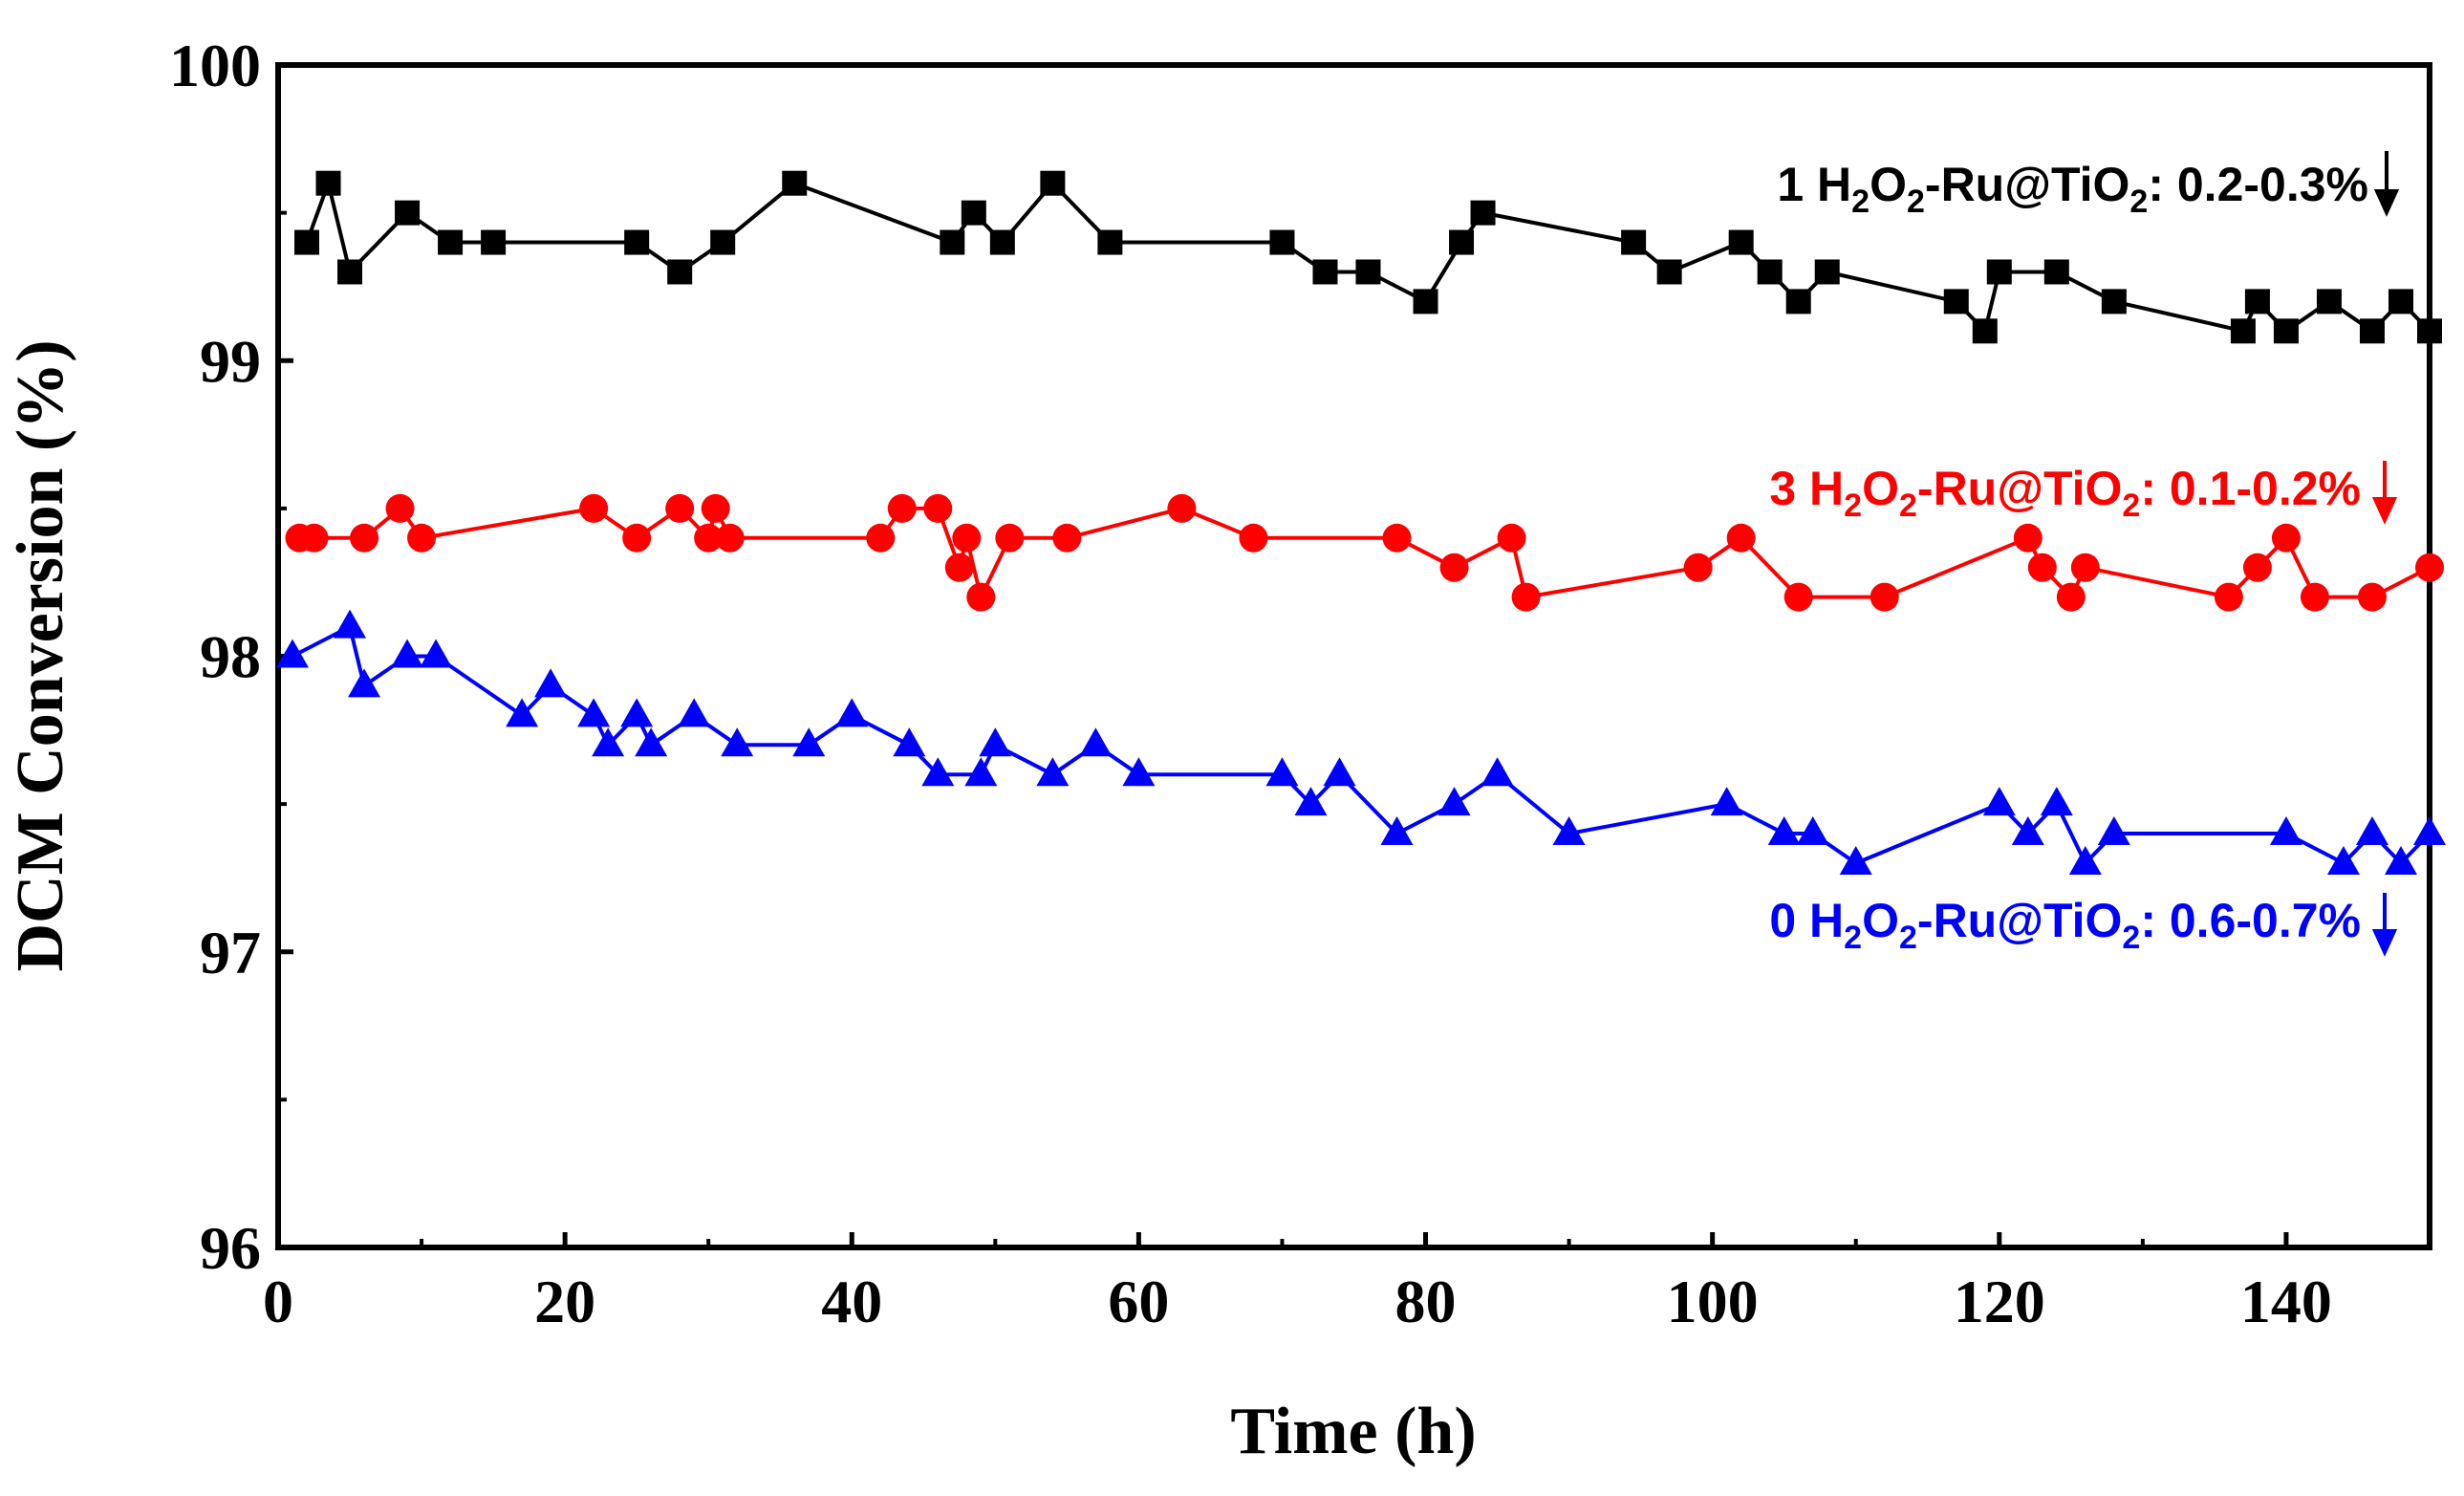 This screenshot has width=2464, height=1496. Describe the element at coordinates (1999, 1301) in the screenshot. I see `x-tick-label: 120` at that location.